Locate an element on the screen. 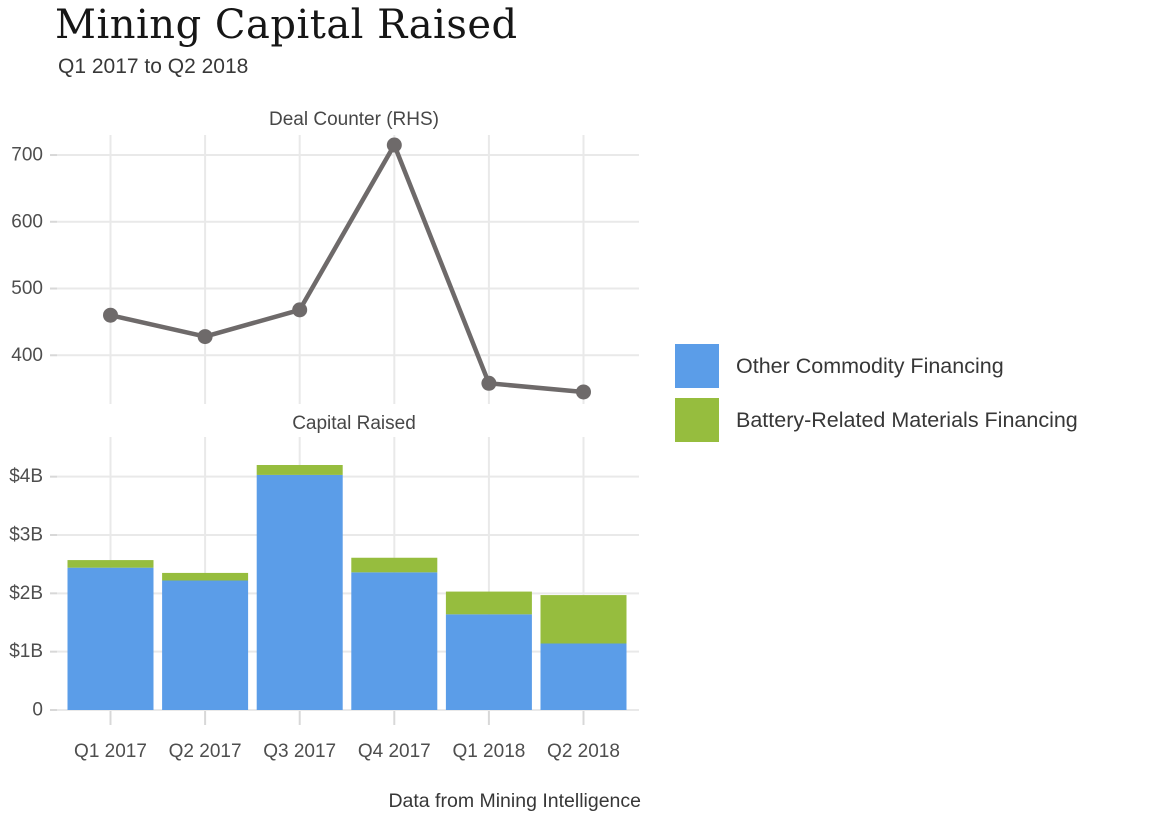  y-tick-label: 700 is located at coordinates (27, 155).